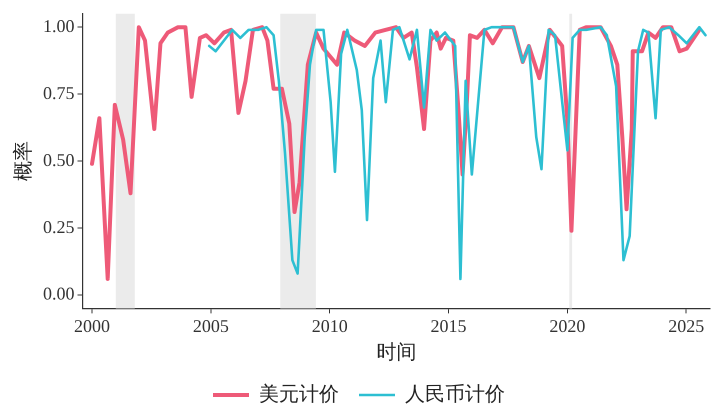 This screenshot has width=728, height=419. I want to click on y-axis-title: 概率, so click(23, 161).